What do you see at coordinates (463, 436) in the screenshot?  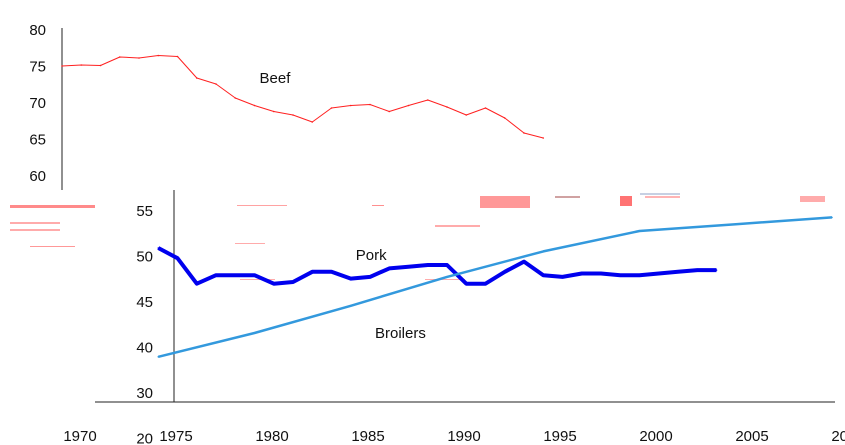 I see `x-tick-label: 1990` at bounding box center [463, 436].